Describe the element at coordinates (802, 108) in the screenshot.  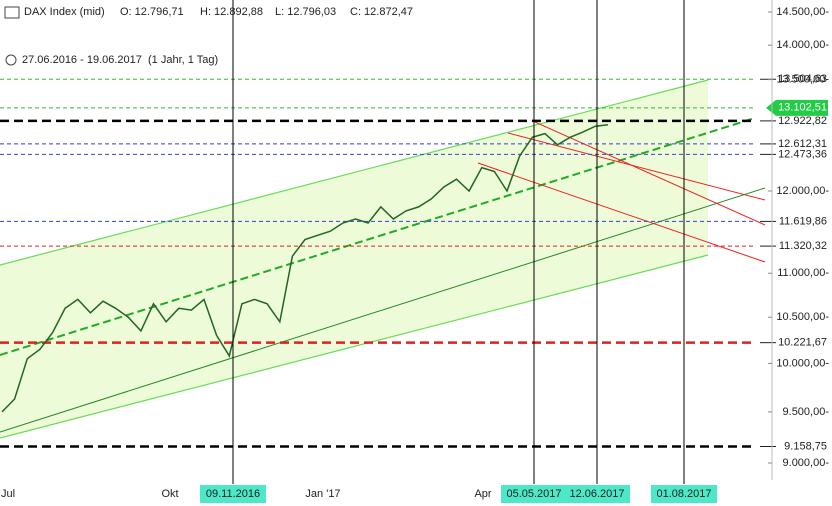
I see `level-label: 13.102,51` at that location.